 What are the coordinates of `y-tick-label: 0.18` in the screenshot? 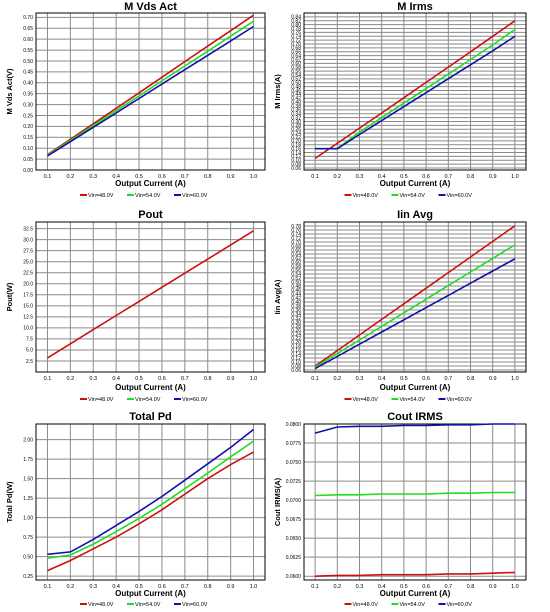 It's located at (296, 347).